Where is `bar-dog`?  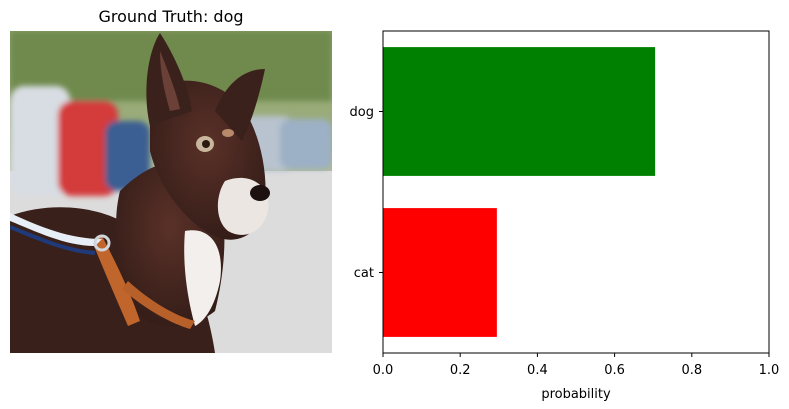 bar-dog is located at coordinates (519, 111).